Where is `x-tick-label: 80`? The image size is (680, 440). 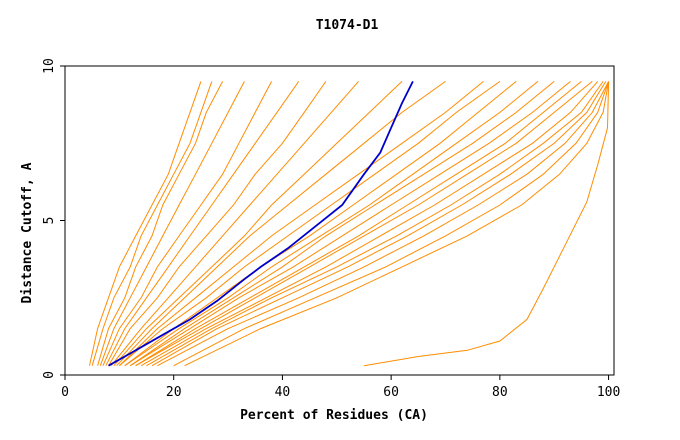
x-tick-label: 80 is located at coordinates (500, 392).